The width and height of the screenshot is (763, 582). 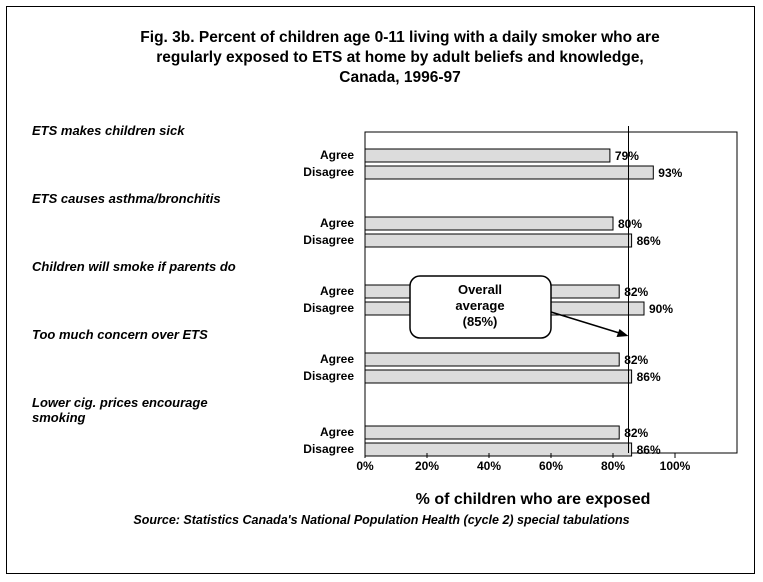 What do you see at coordinates (126, 198) in the screenshot?
I see `group-label: ETS causes asthma/bronchitis` at bounding box center [126, 198].